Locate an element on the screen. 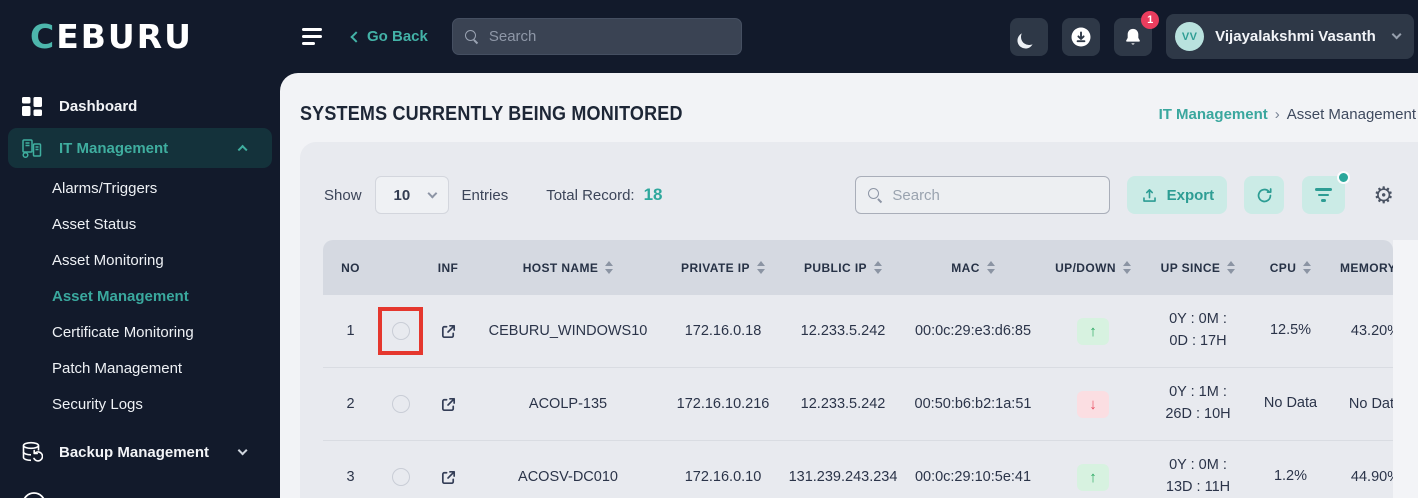 This screenshot has width=1418, height=498. col-memory: MEMORY is located at coordinates (1360, 268).